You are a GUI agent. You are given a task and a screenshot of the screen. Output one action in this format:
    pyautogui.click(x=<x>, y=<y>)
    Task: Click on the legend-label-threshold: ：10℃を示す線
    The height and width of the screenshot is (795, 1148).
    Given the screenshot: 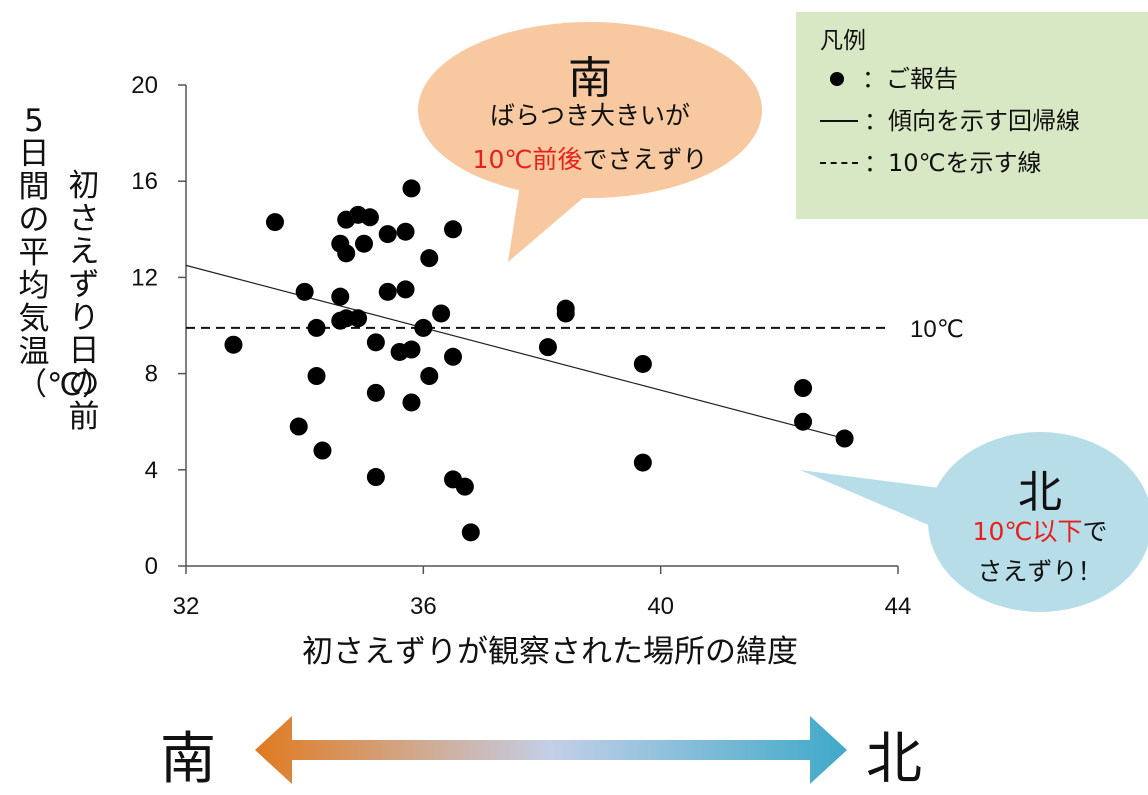 What is the action you would take?
    pyautogui.click(x=953, y=163)
    